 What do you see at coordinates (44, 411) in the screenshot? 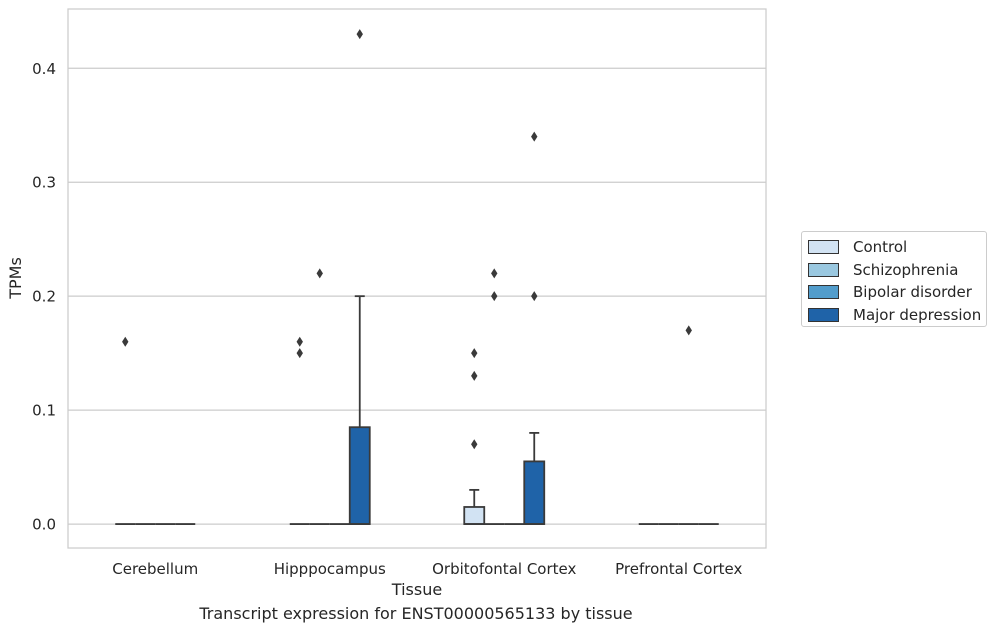
I see `y-tick-label: 0.1` at bounding box center [44, 411].